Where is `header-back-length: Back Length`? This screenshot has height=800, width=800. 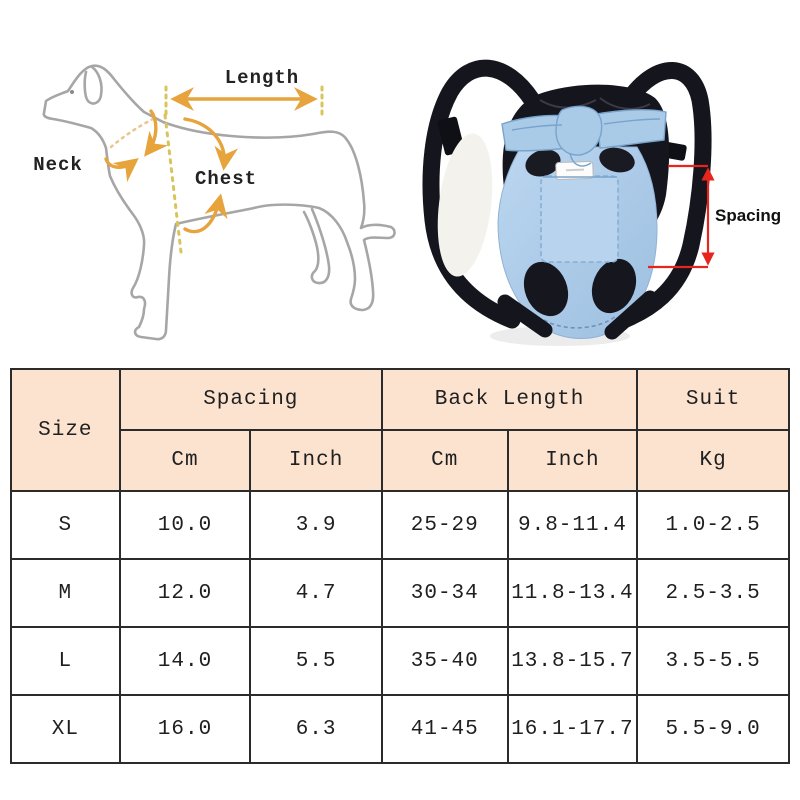
header-back-length: Back Length is located at coordinates (509, 399).